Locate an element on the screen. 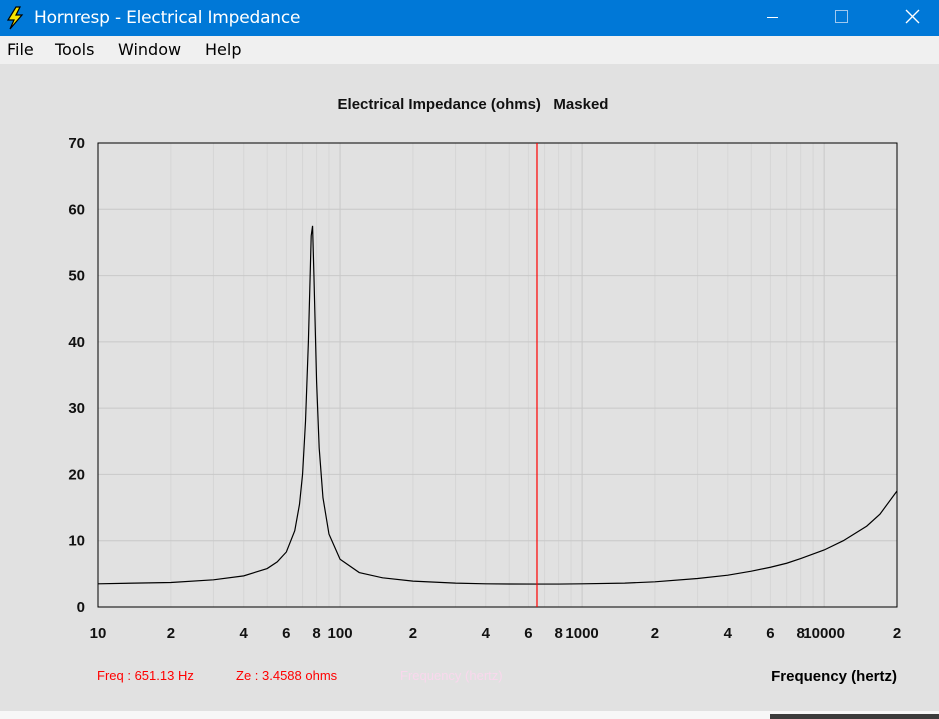 Image resolution: width=939 pixels, height=719 pixels. y-tick-label: 20 is located at coordinates (76, 474).